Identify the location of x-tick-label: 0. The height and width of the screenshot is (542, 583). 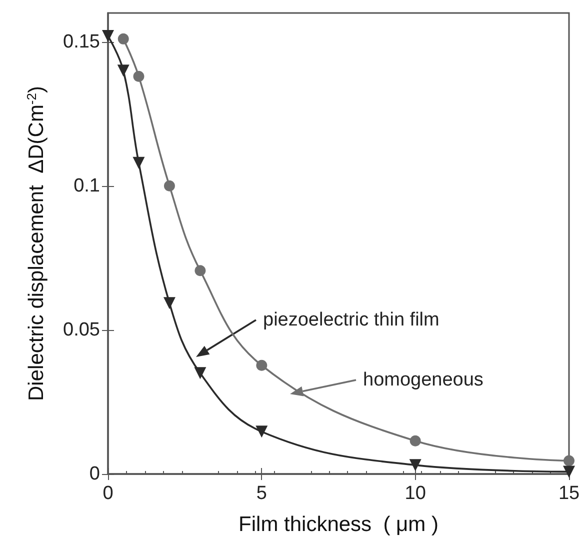
(108, 493).